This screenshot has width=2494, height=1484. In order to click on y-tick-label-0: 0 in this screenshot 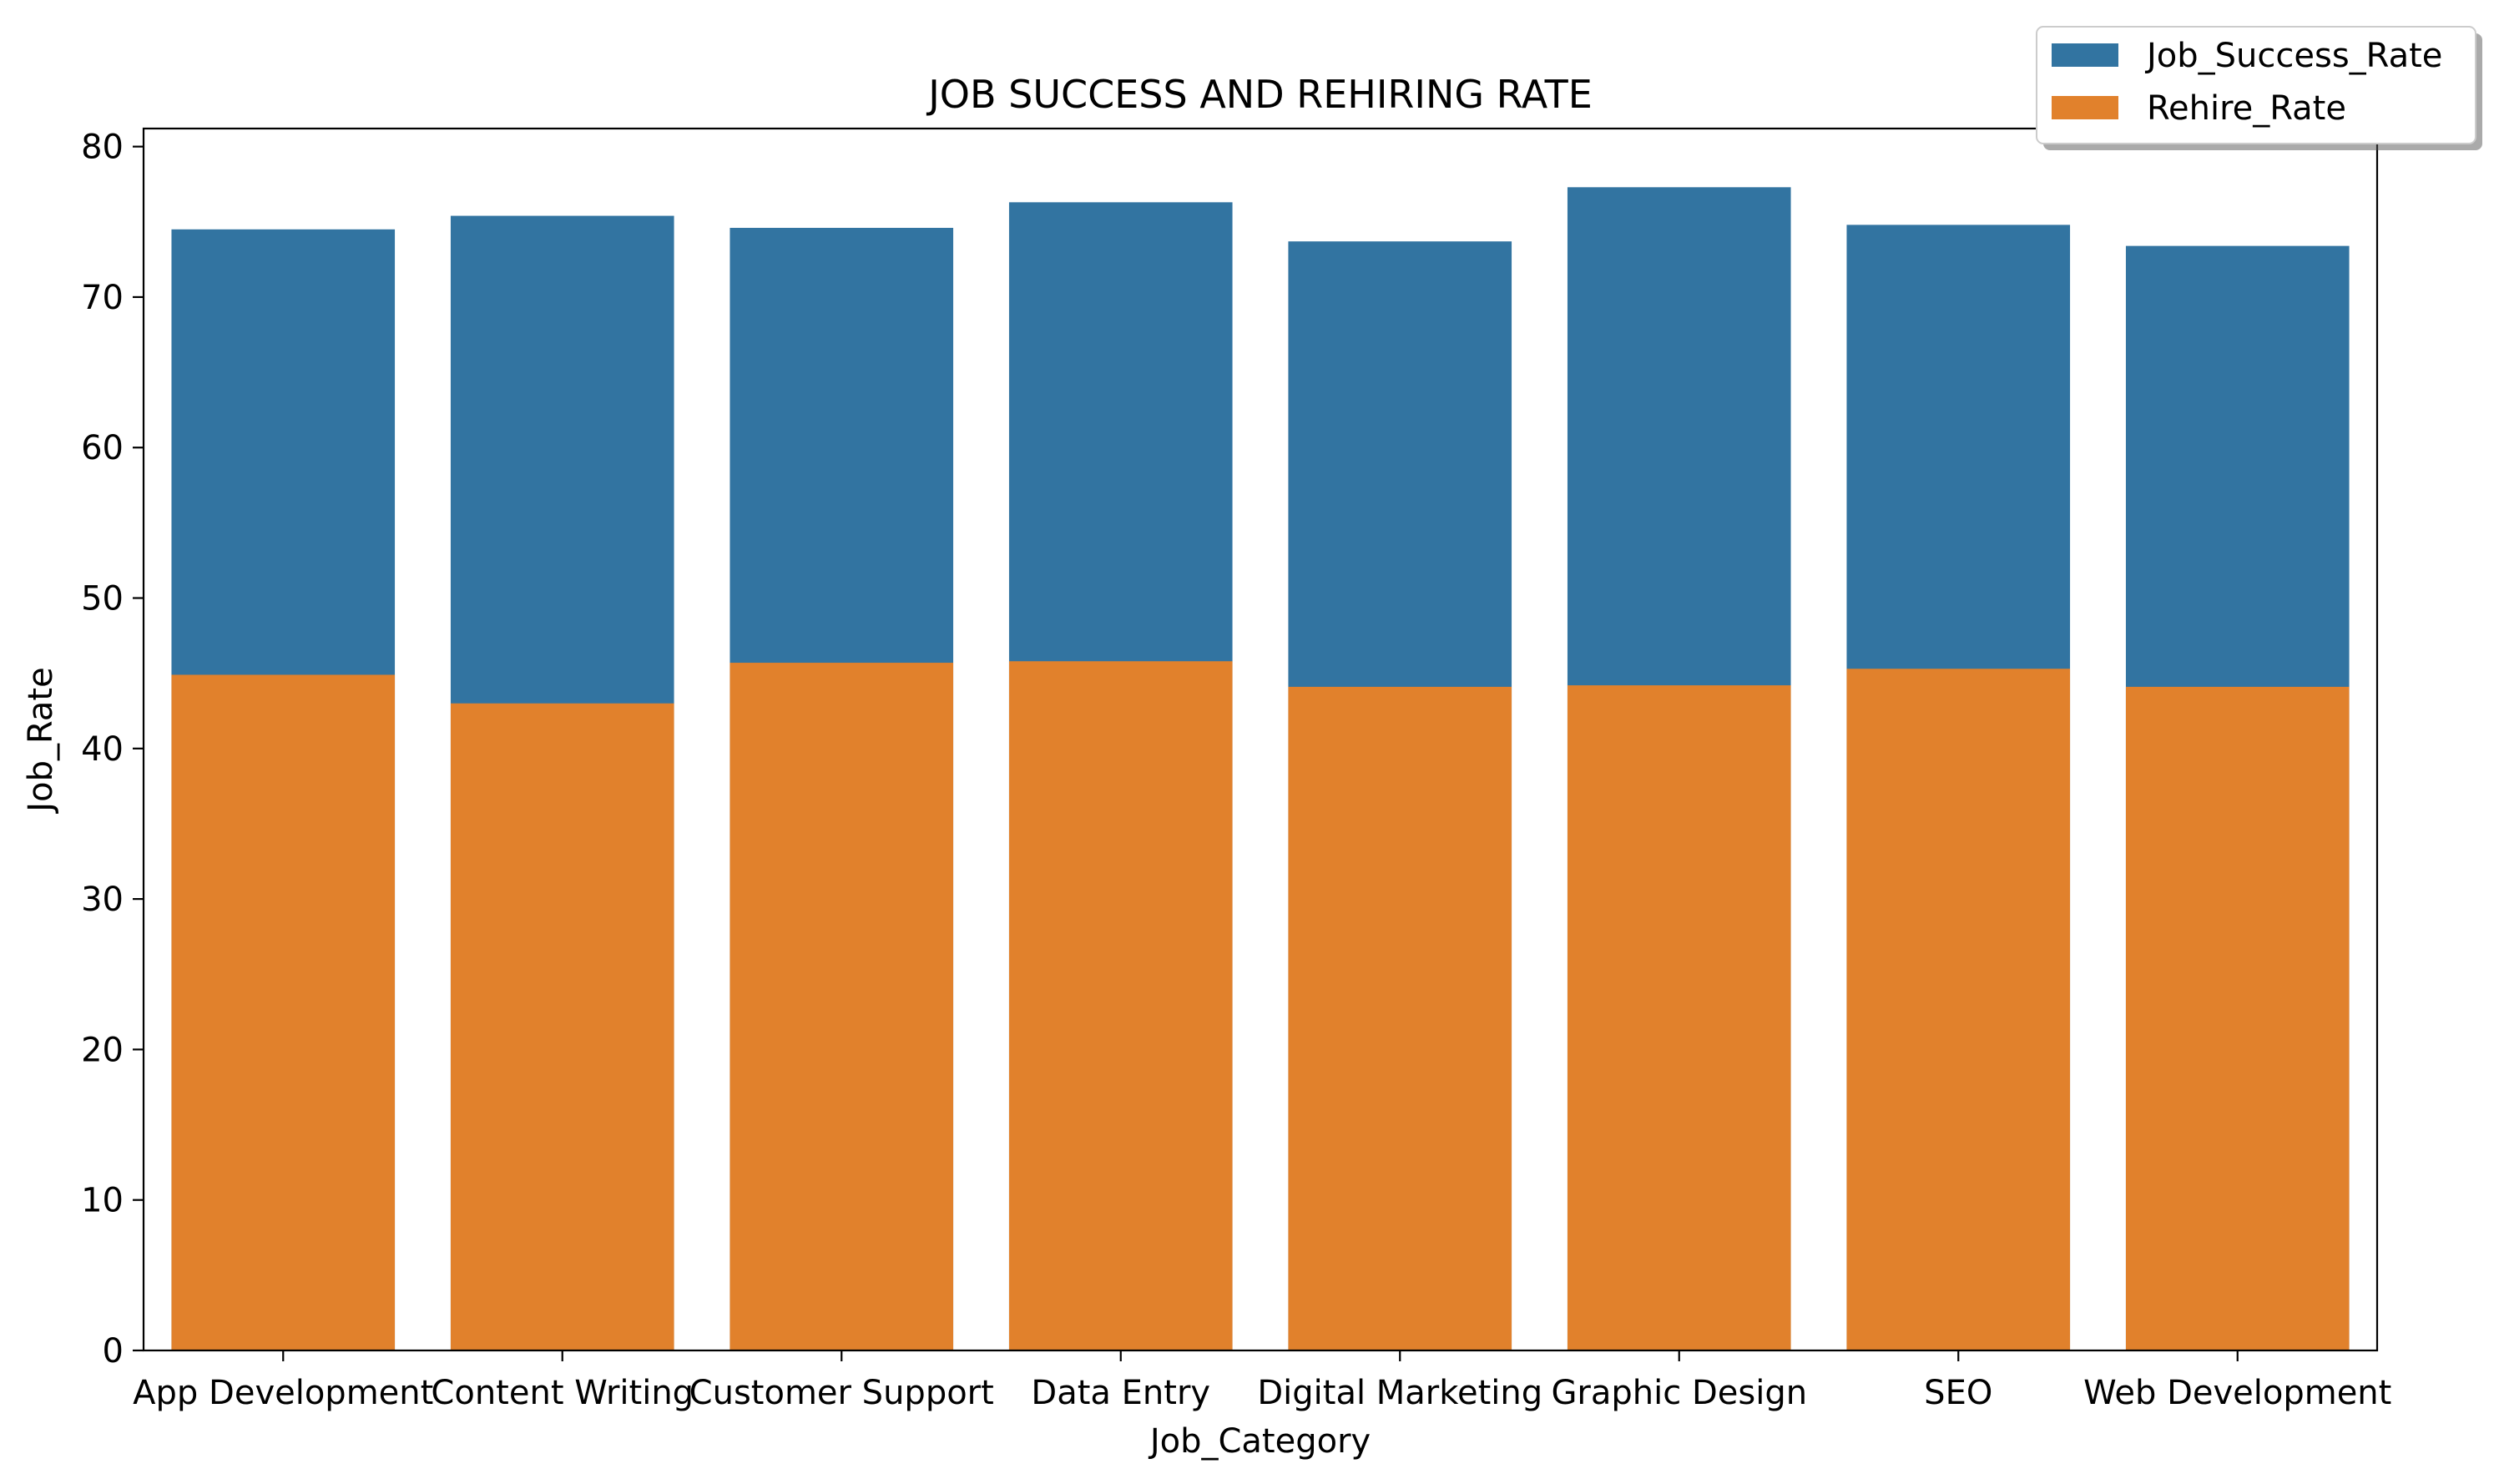, I will do `click(113, 1351)`.